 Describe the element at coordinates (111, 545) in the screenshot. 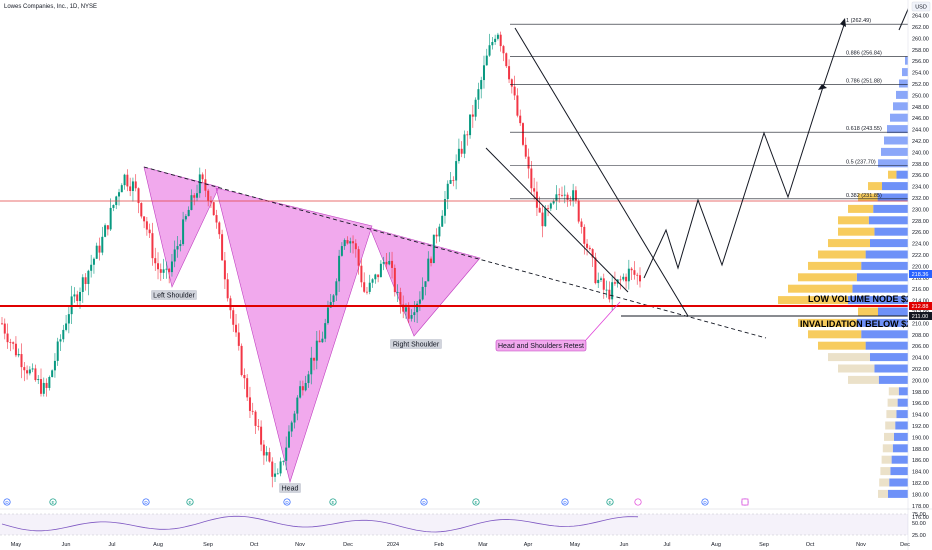

I see `time-tick: Jul` at that location.